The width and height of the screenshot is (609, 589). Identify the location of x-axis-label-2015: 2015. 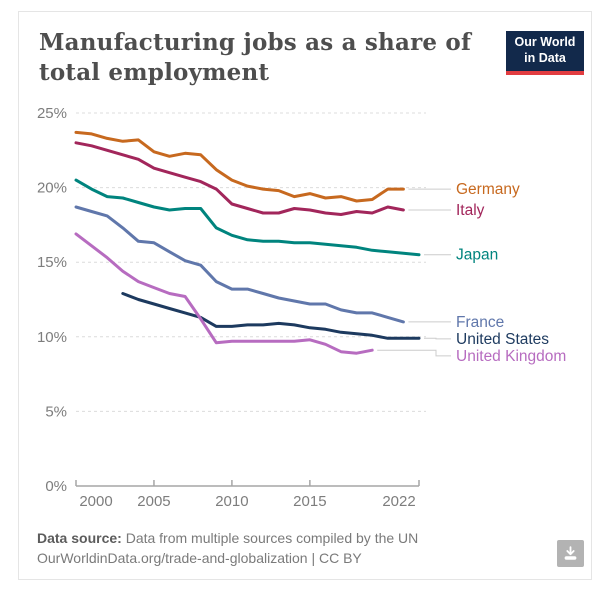
(309, 501).